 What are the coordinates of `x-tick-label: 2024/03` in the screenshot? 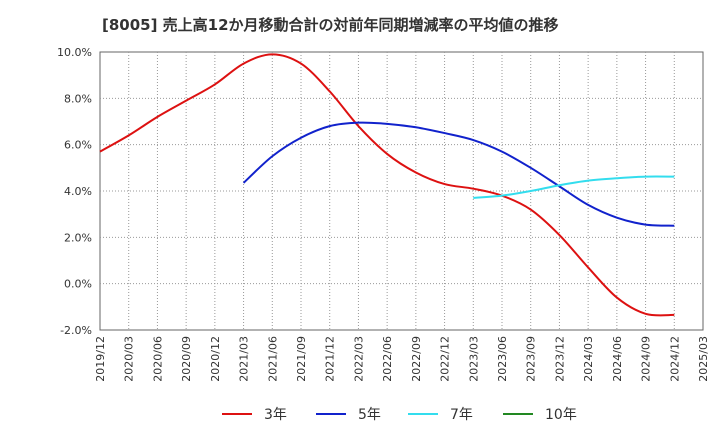 It's located at (588, 359).